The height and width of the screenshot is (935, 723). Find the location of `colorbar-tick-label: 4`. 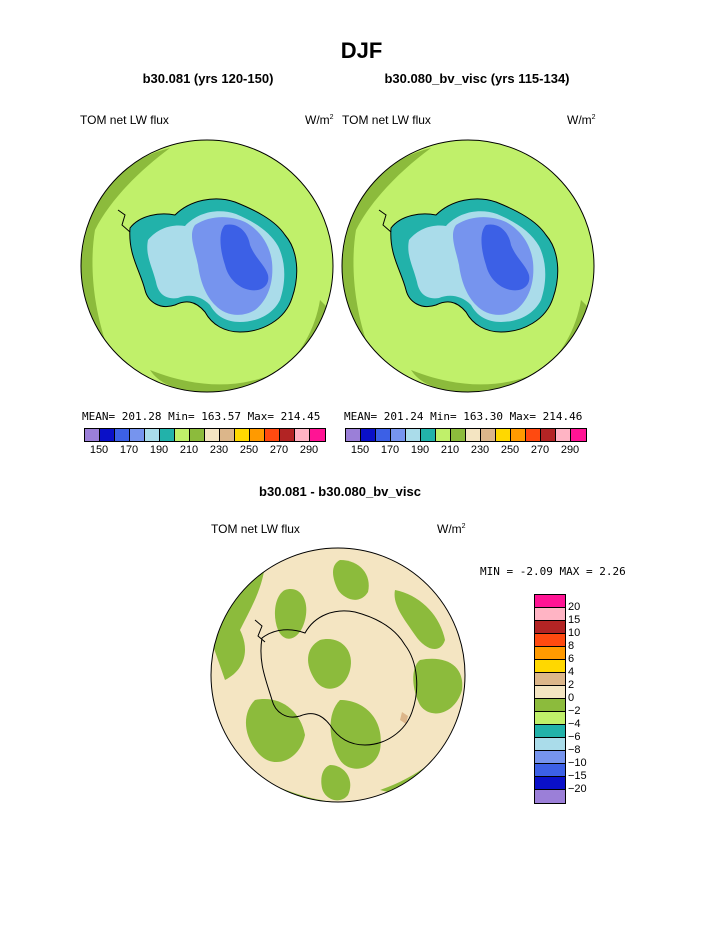

colorbar-tick-label: 4 is located at coordinates (571, 672).